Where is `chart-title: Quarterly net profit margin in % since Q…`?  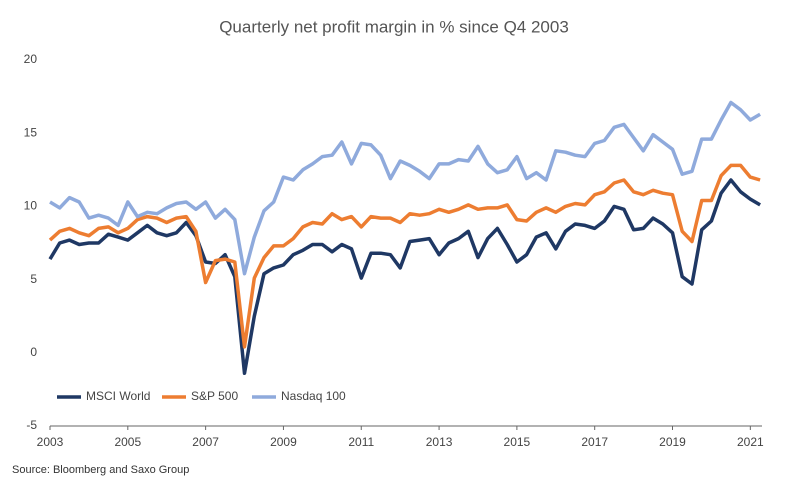 chart-title: Quarterly net profit margin in % since Q… is located at coordinates (394, 26).